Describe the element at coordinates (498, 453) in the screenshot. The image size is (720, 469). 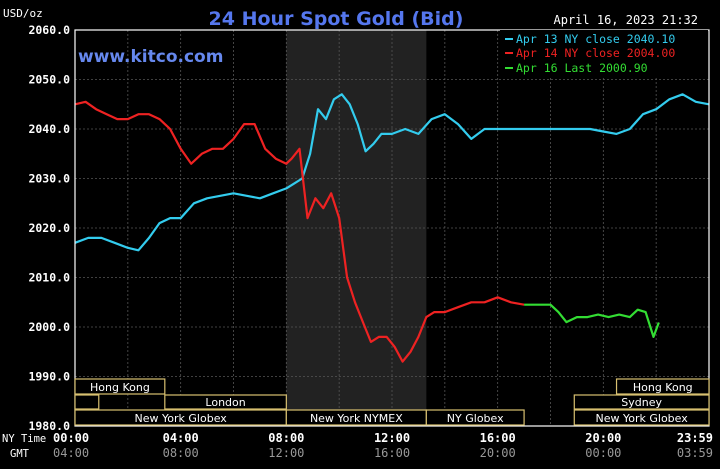
I see `x-tick-label-gmt: 20:00` at that location.